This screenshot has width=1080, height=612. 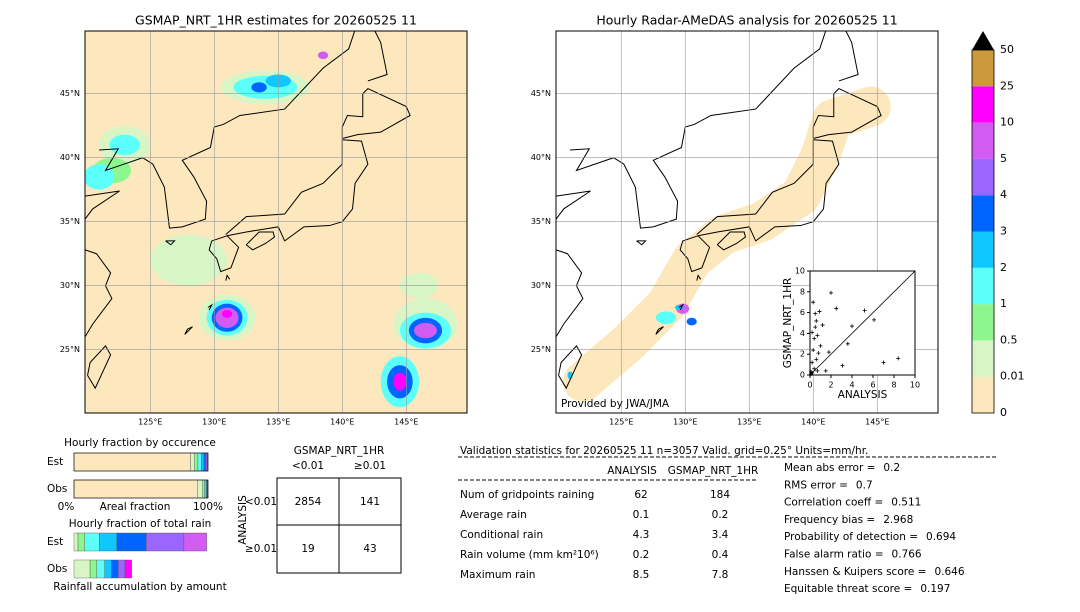 What do you see at coordinates (141, 462) in the screenshot?
I see `bar-frame` at bounding box center [141, 462].